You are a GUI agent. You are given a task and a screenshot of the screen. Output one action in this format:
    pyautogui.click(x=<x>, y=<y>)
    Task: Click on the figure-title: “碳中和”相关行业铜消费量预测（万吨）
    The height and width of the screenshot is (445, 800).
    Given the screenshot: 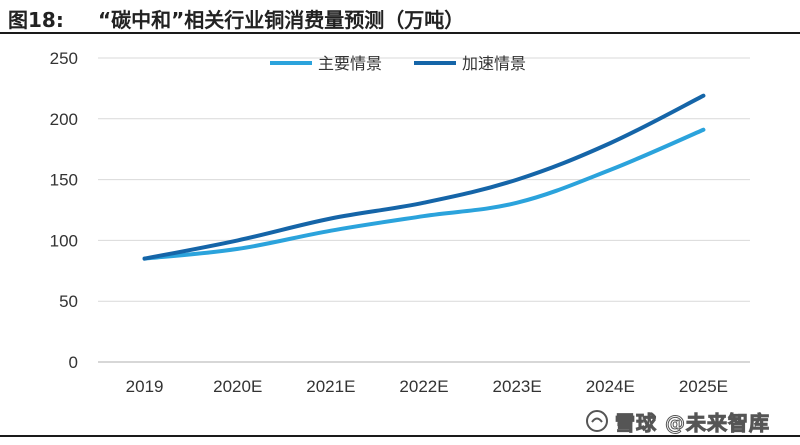 What is the action you would take?
    pyautogui.click(x=281, y=20)
    